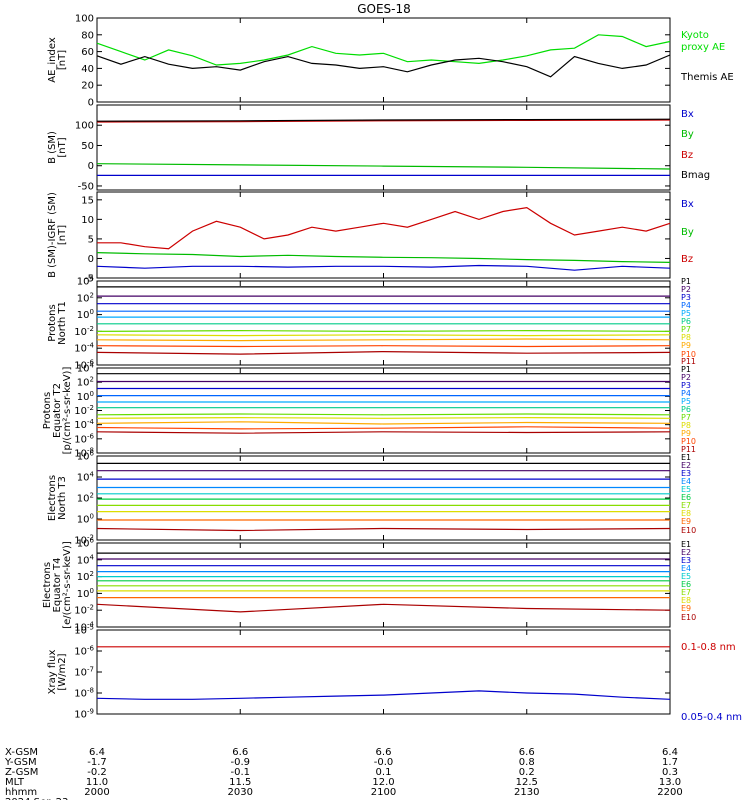 Image resolution: width=750 pixels, height=800 pixels. What do you see at coordinates (86, 456) in the screenshot?
I see `y-tick-label: 10⁶` at bounding box center [86, 456].